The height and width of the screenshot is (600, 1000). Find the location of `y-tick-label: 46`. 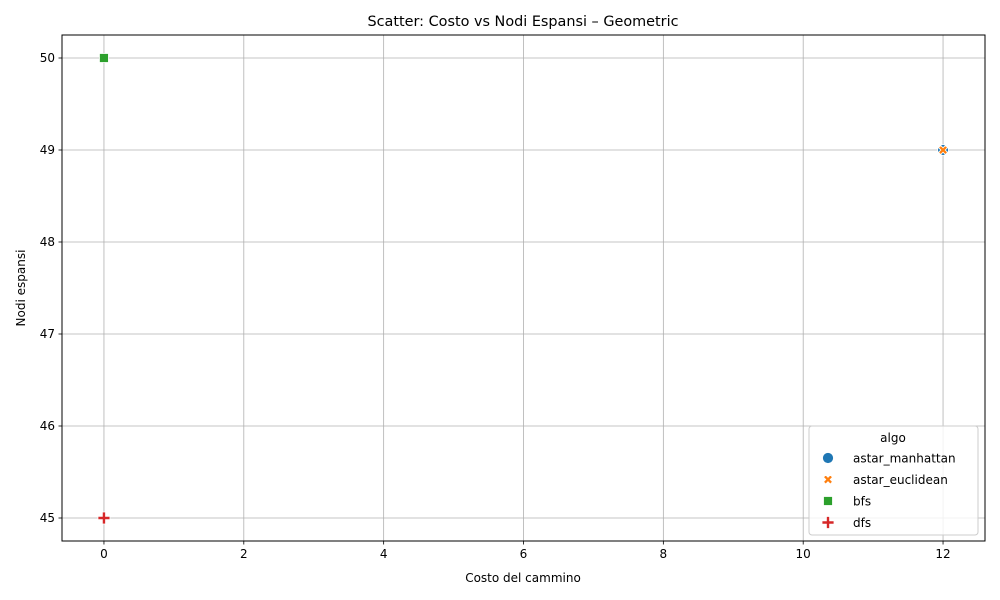

y-tick-label: 46 is located at coordinates (47, 426).